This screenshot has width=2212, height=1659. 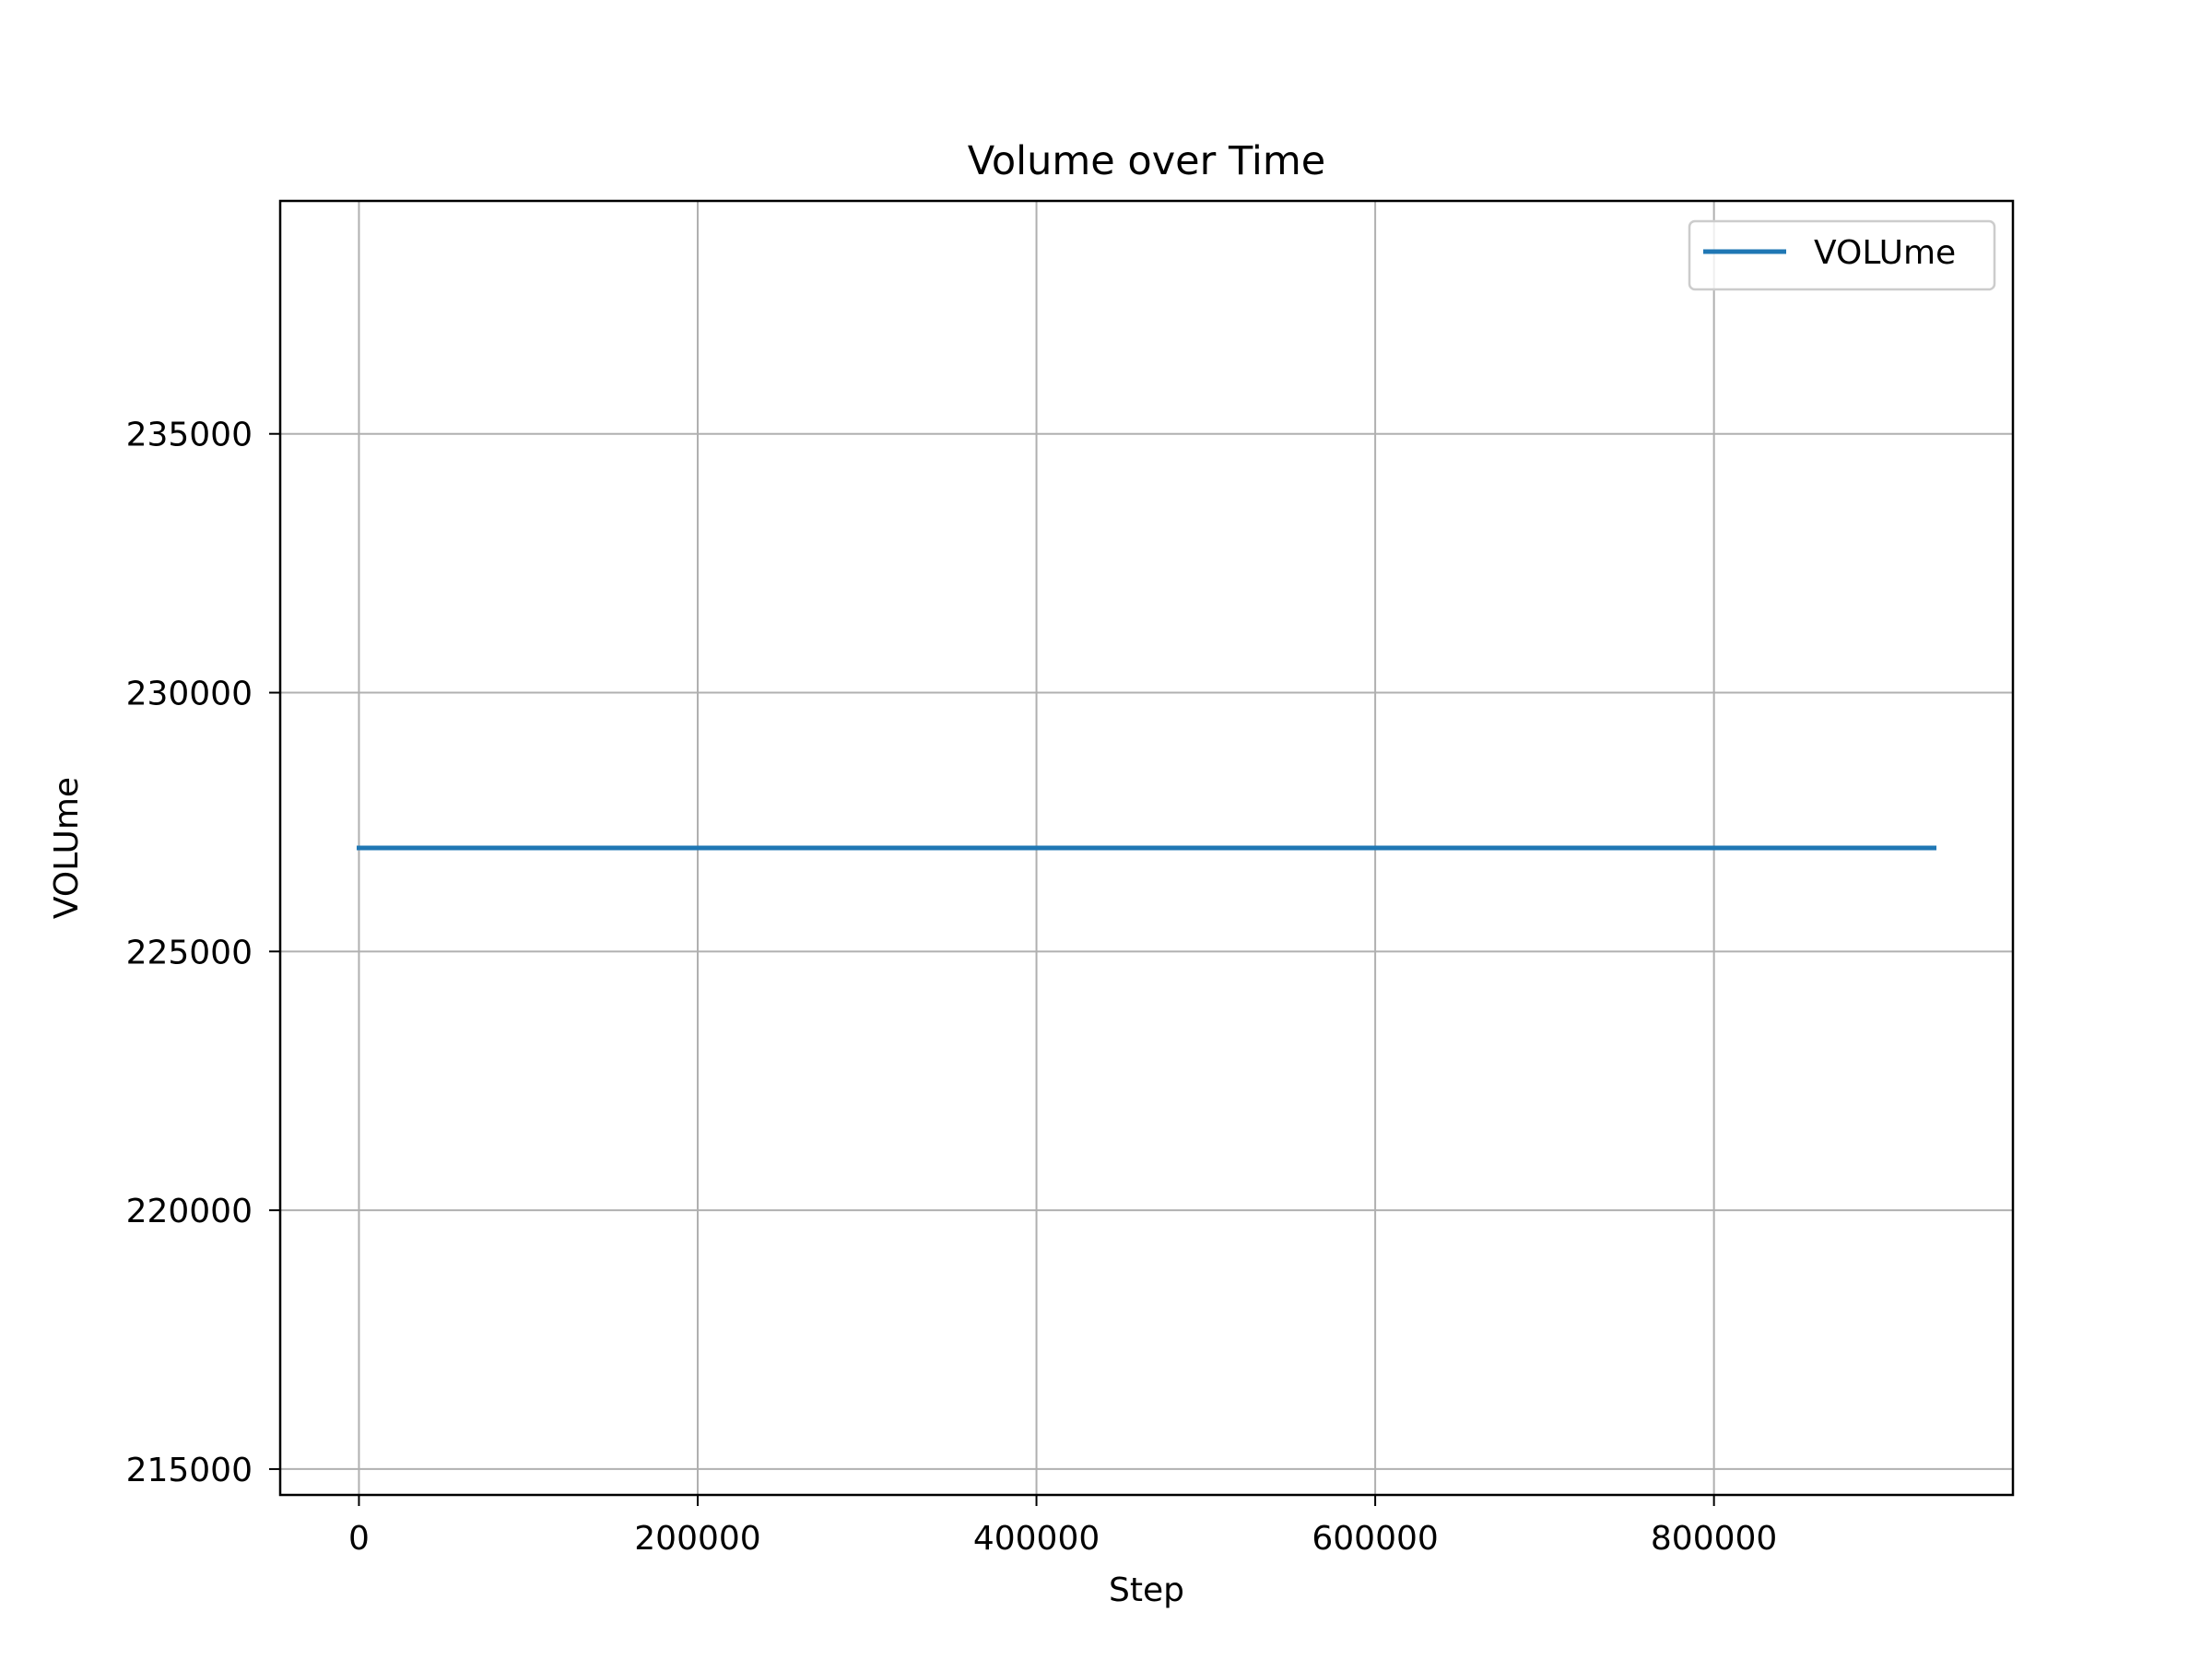 I want to click on x-tick-label: 400000, so click(x=1036, y=1539).